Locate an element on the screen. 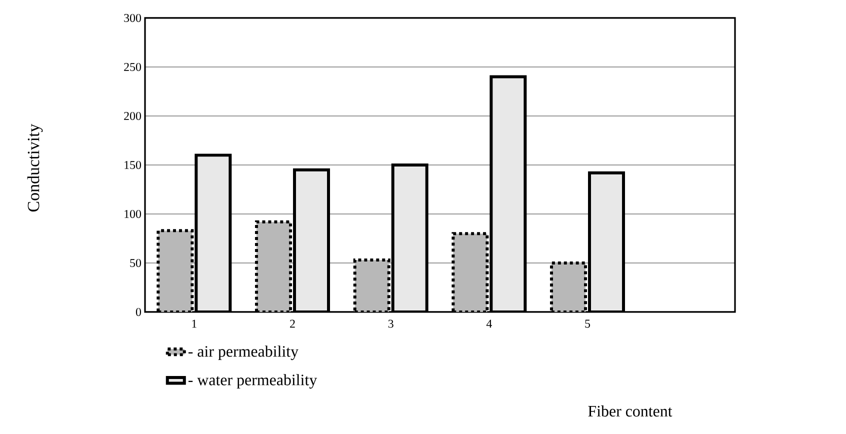 This screenshot has width=846, height=434. x-tick-label: 5 is located at coordinates (587, 324).